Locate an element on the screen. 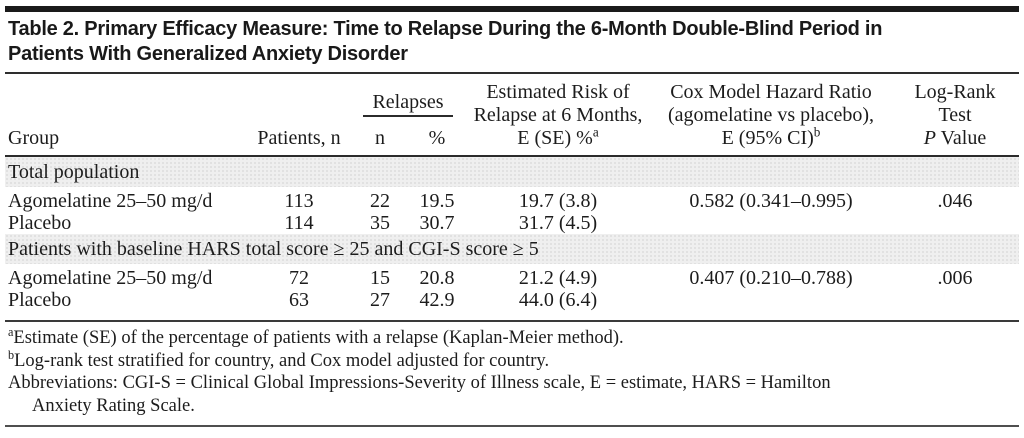 Image resolution: width=1024 pixels, height=438 pixels. col-header-relapses: Relapses is located at coordinates (408, 95).